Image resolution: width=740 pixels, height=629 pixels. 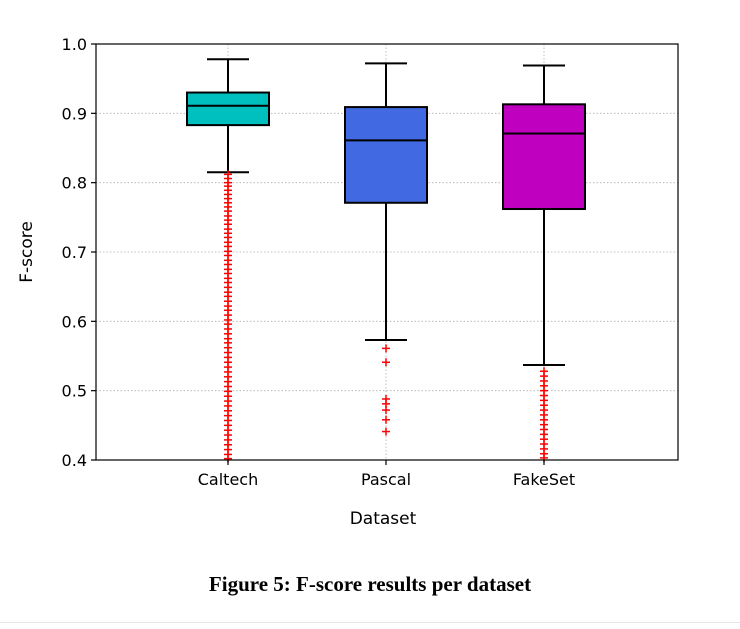 What do you see at coordinates (544, 479) in the screenshot?
I see `x-tick-label: FakeSet` at bounding box center [544, 479].